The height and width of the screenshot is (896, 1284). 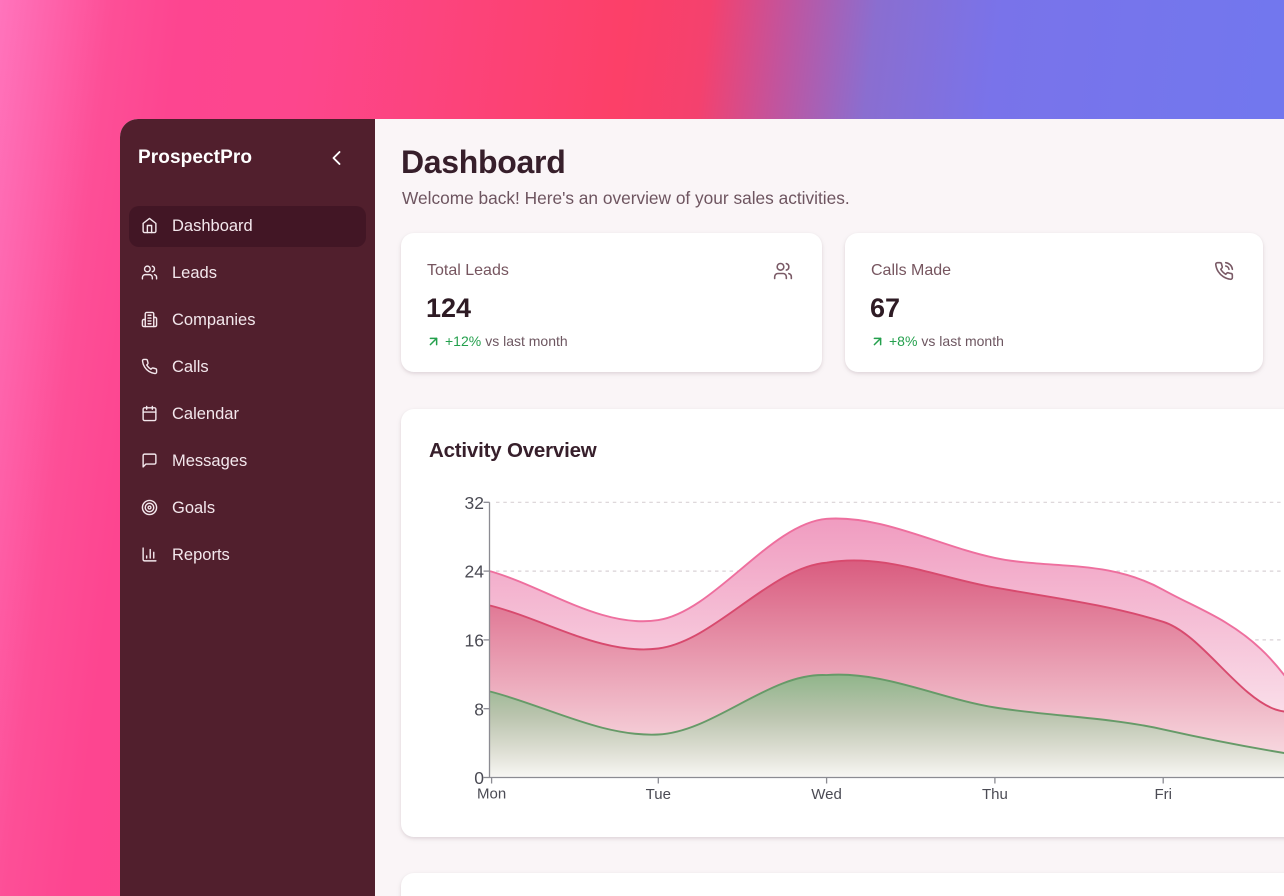 I want to click on svg-text: 16, so click(x=474, y=641).